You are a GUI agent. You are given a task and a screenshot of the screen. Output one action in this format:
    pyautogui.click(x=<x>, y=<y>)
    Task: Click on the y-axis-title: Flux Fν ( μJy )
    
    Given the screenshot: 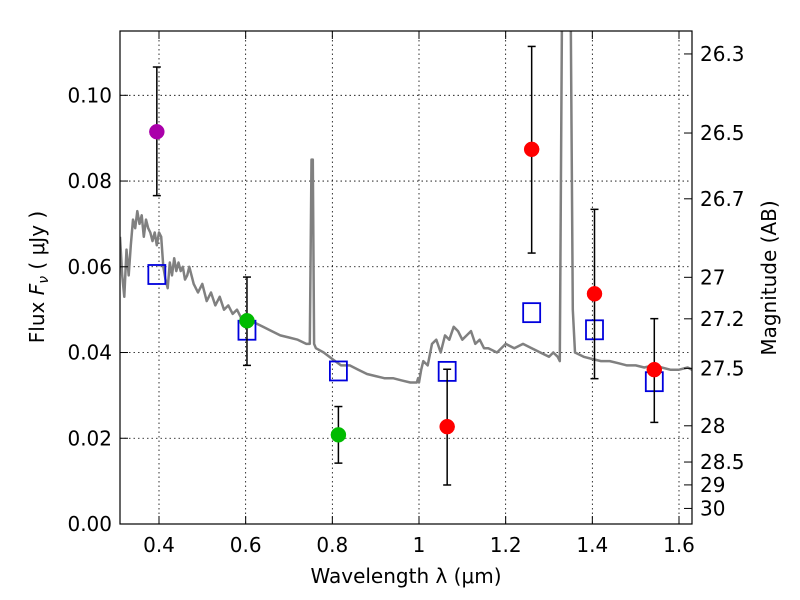 What is the action you would take?
    pyautogui.click(x=38, y=277)
    